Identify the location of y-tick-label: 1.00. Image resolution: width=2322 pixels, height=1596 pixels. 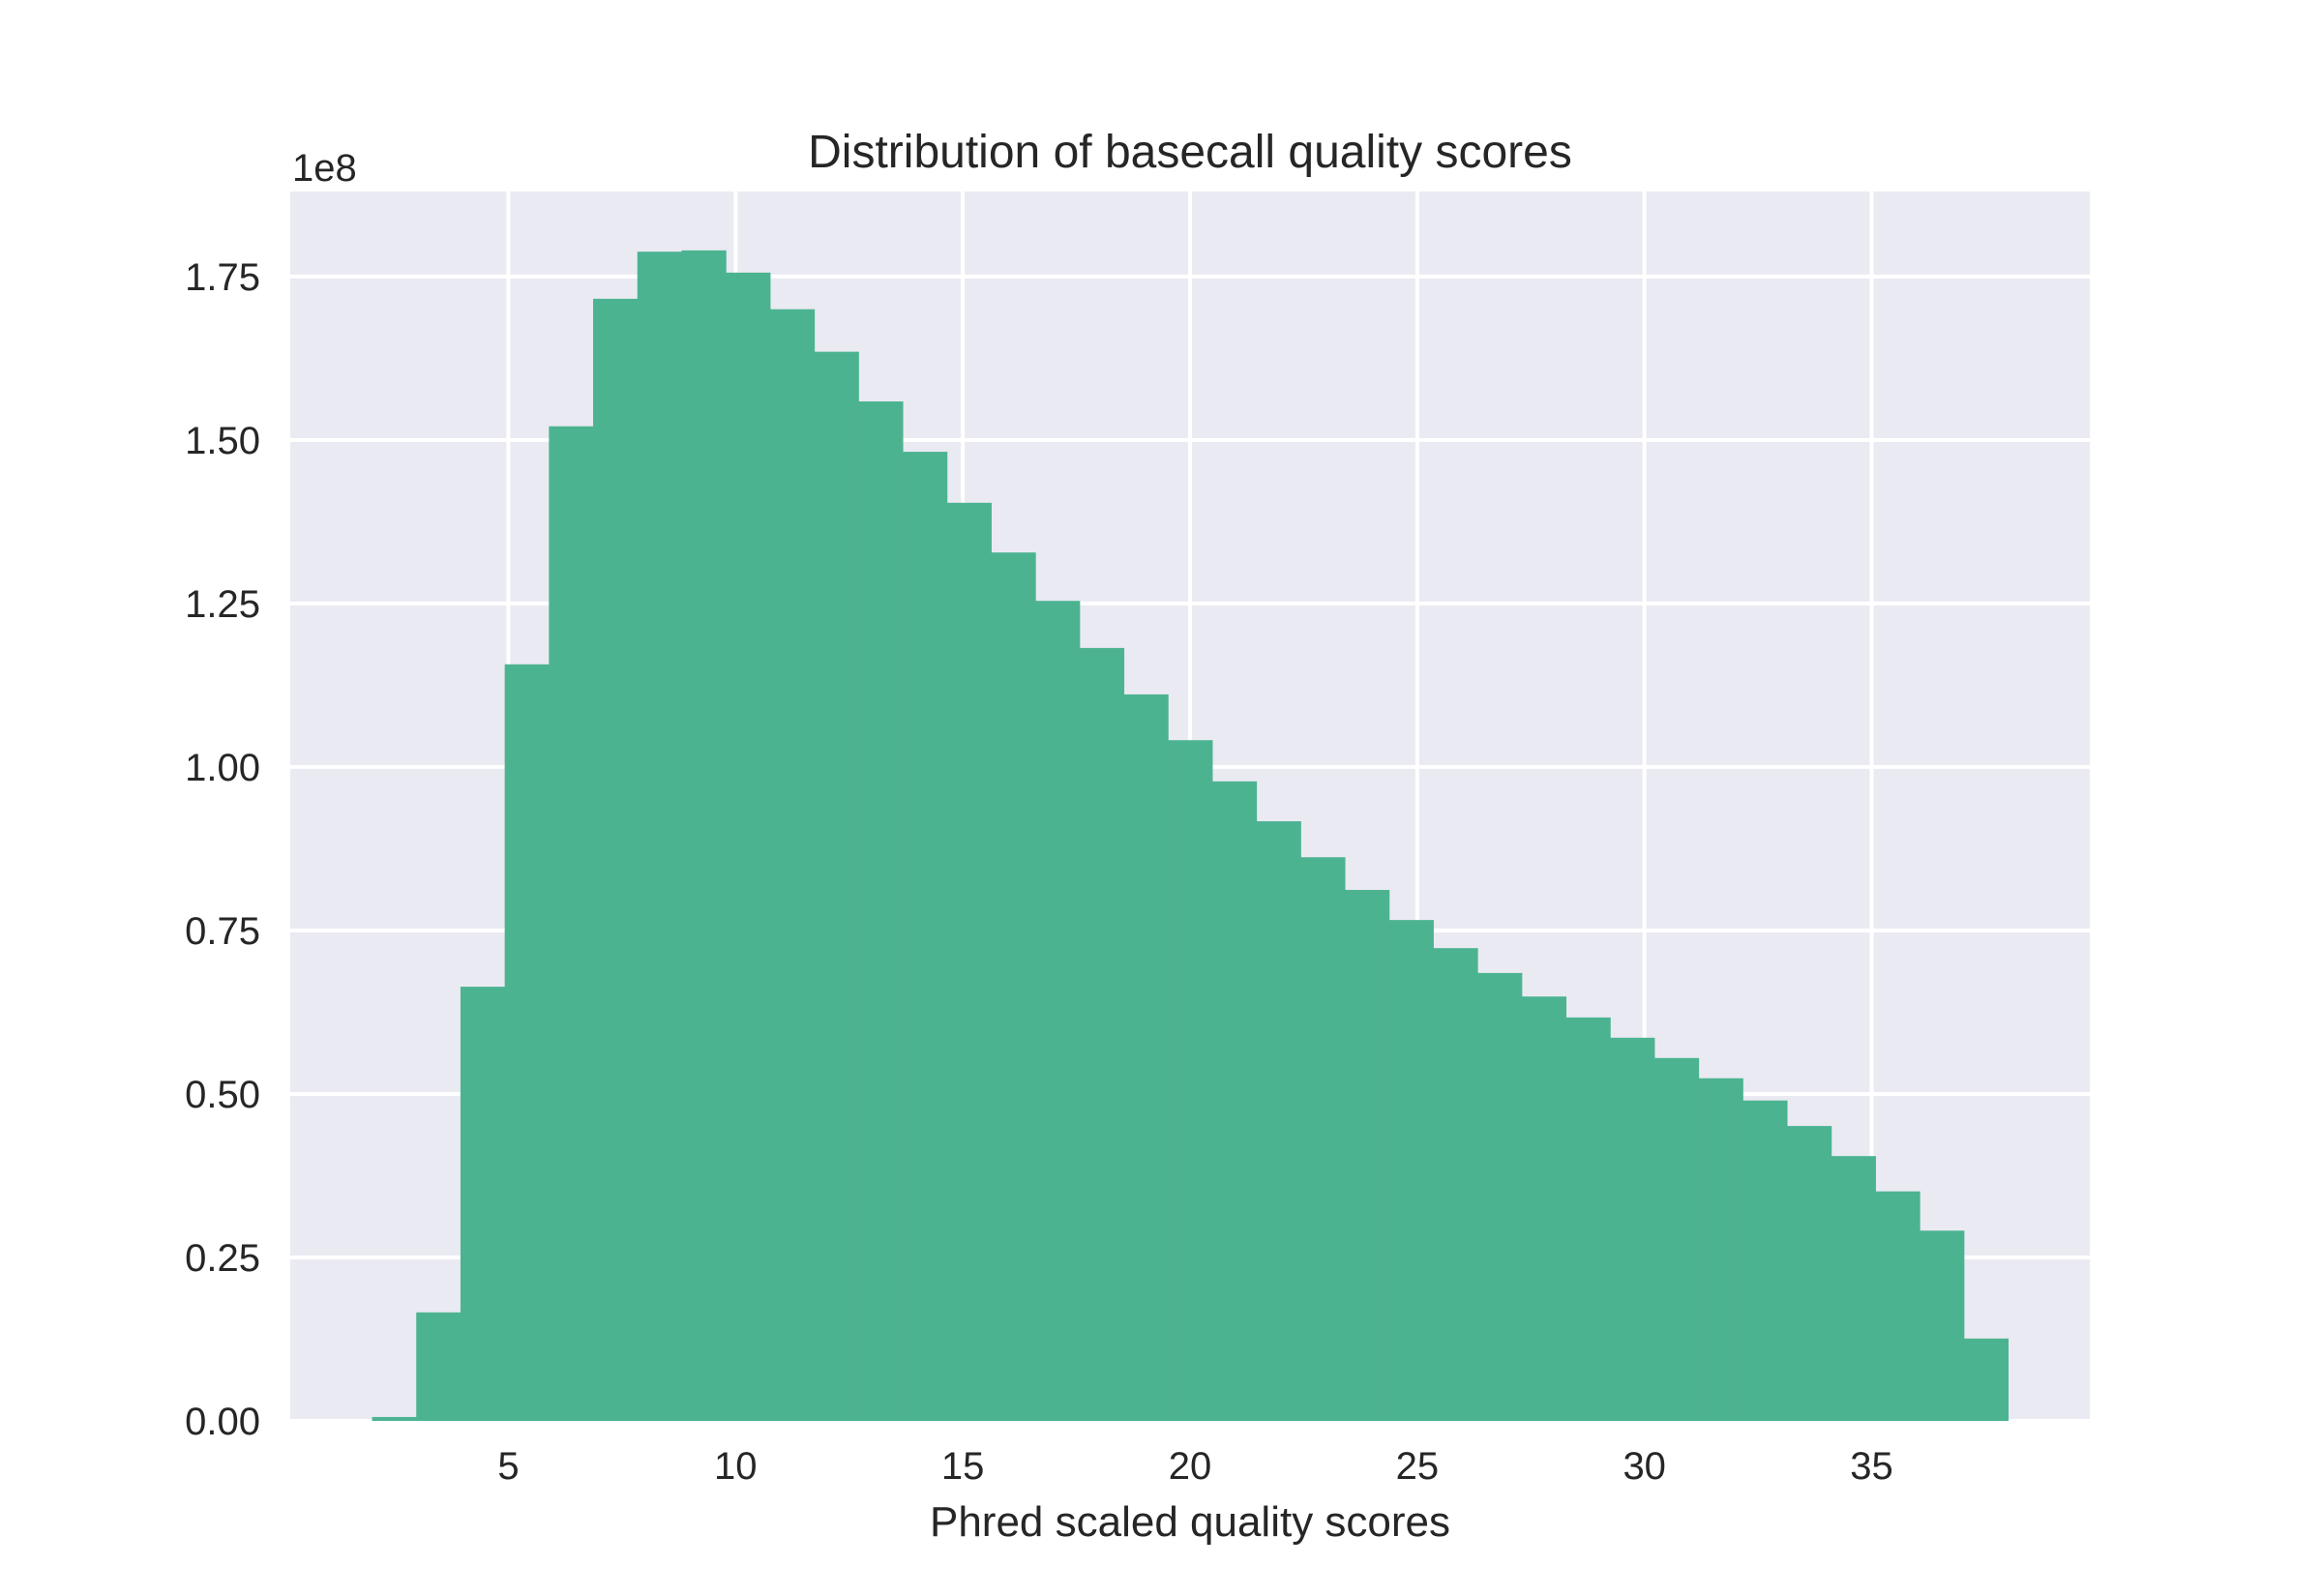
(222, 768).